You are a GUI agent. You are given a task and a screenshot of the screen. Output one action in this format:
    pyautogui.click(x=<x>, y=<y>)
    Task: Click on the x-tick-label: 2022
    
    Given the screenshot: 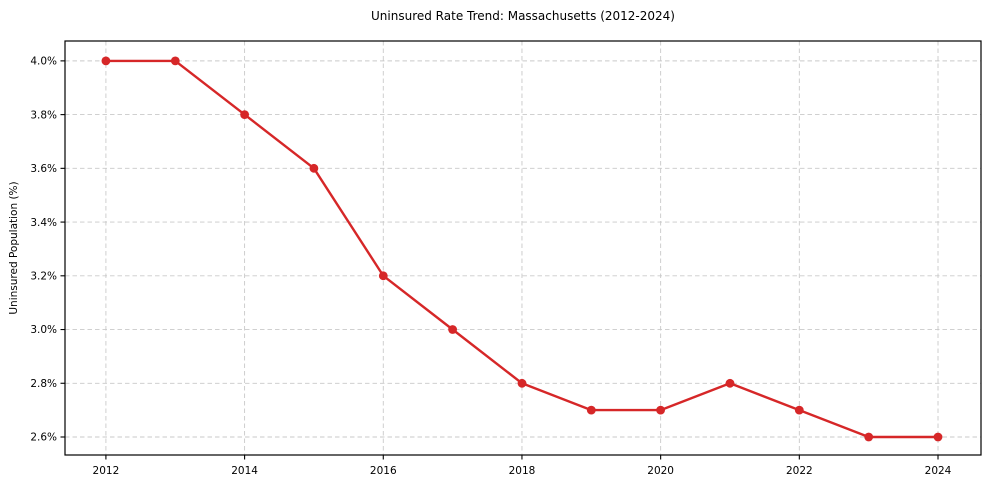 What is the action you would take?
    pyautogui.click(x=799, y=471)
    